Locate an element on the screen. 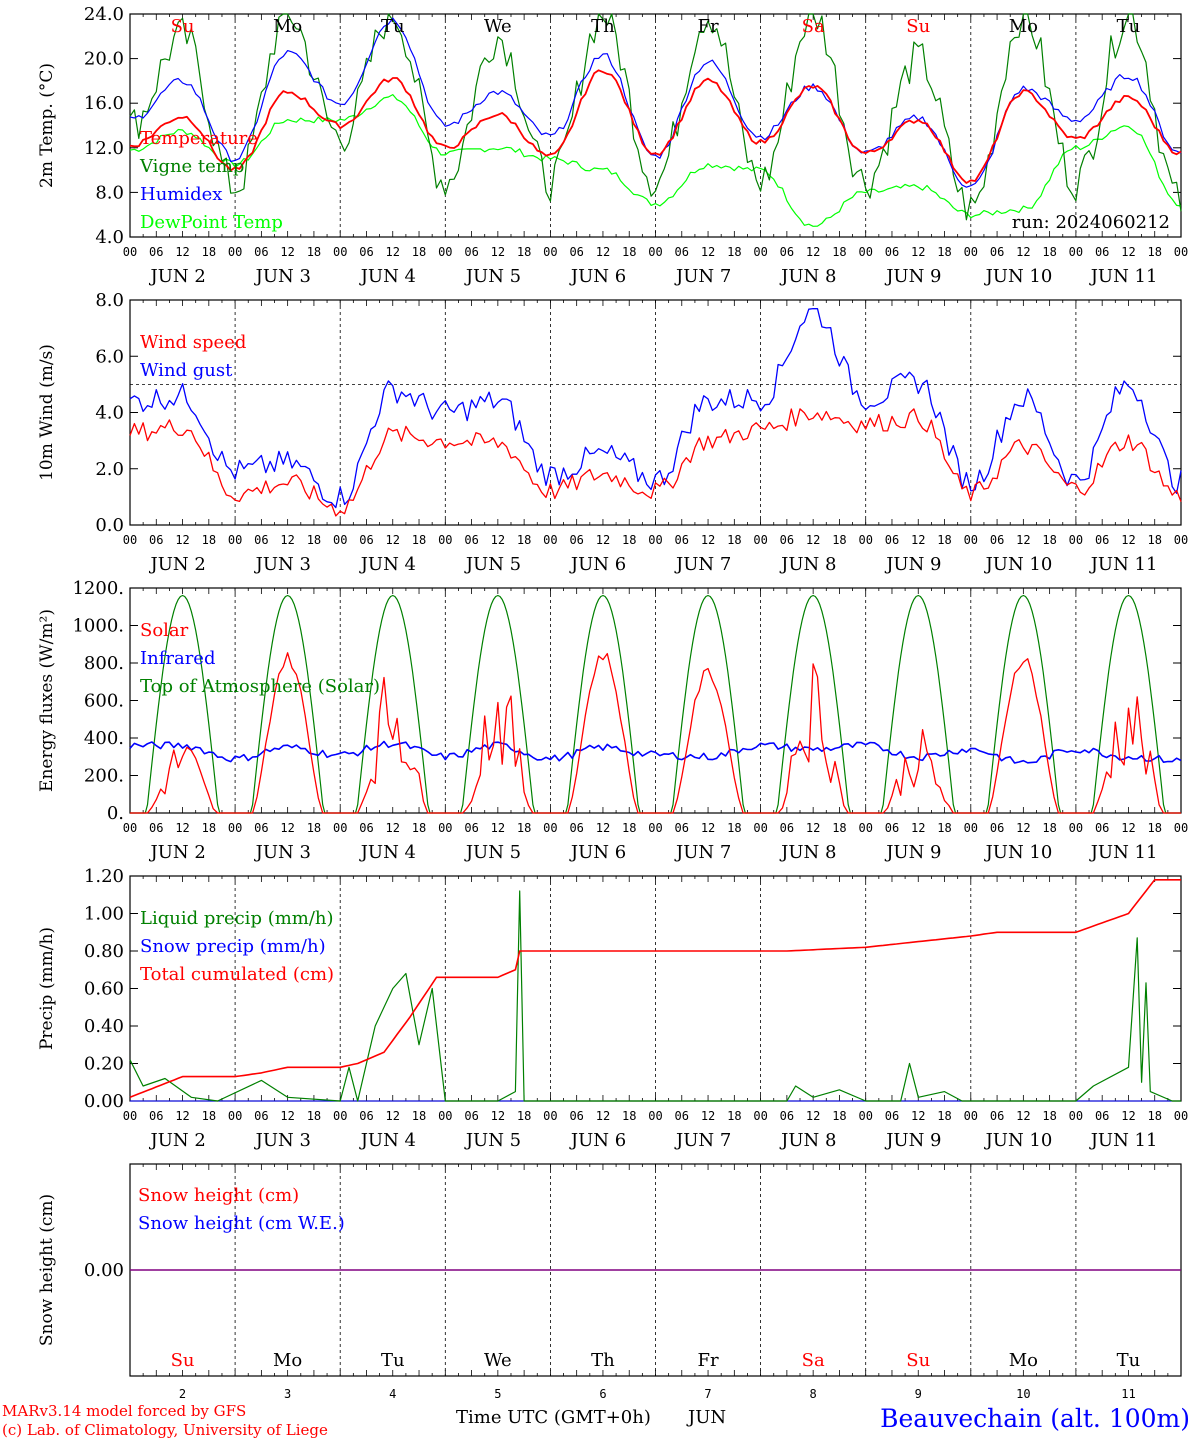  y-tick-label: 0.40 is located at coordinates (104, 1026).